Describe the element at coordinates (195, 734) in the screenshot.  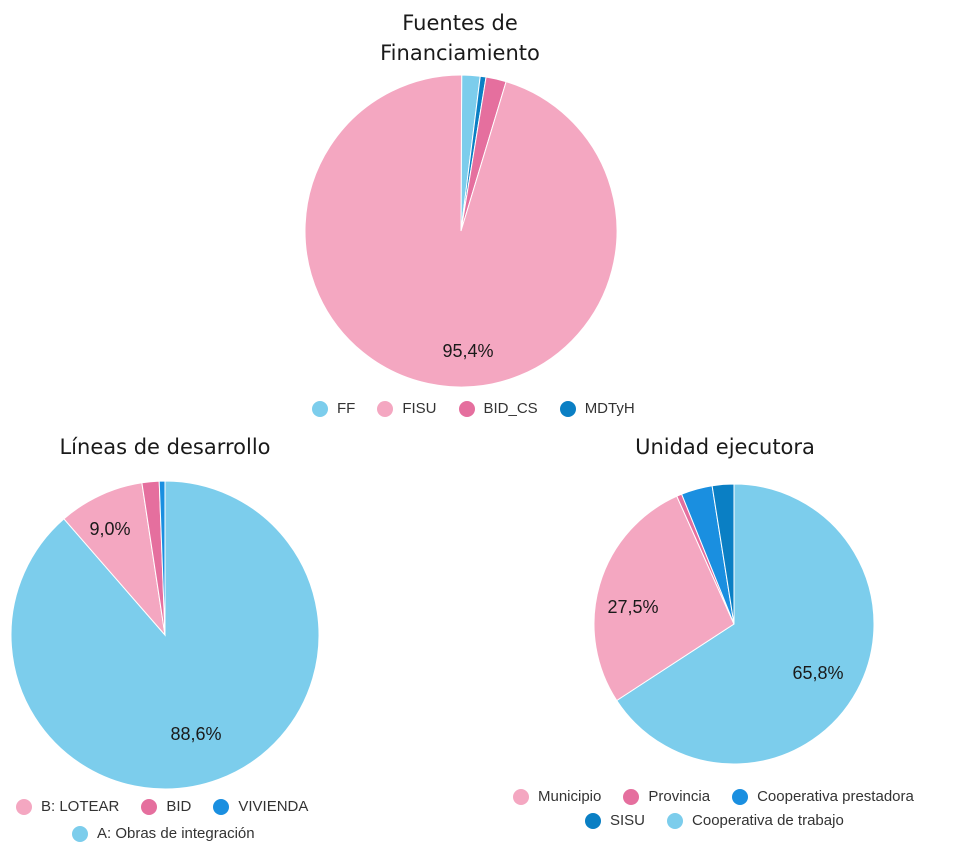
I see `data-label: 88,6%` at that location.